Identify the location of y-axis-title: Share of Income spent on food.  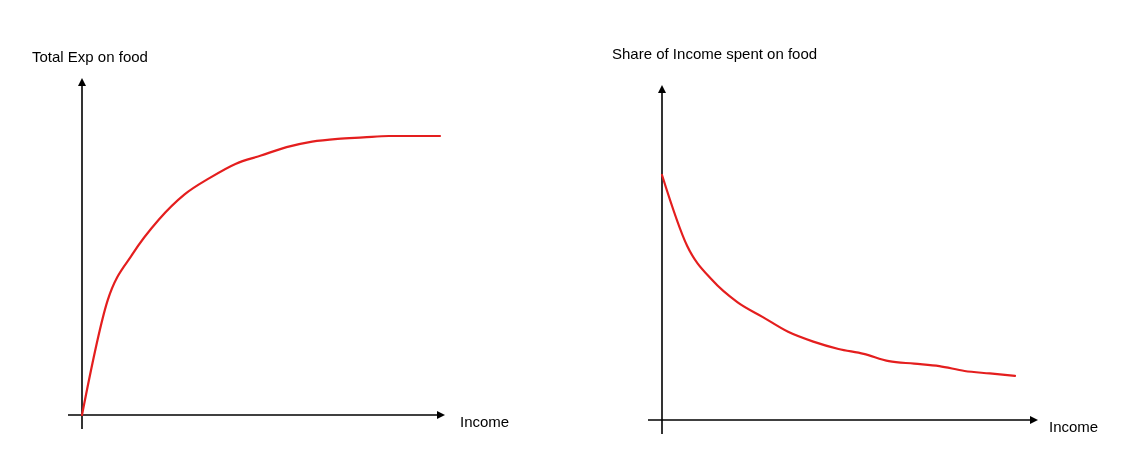
(715, 53).